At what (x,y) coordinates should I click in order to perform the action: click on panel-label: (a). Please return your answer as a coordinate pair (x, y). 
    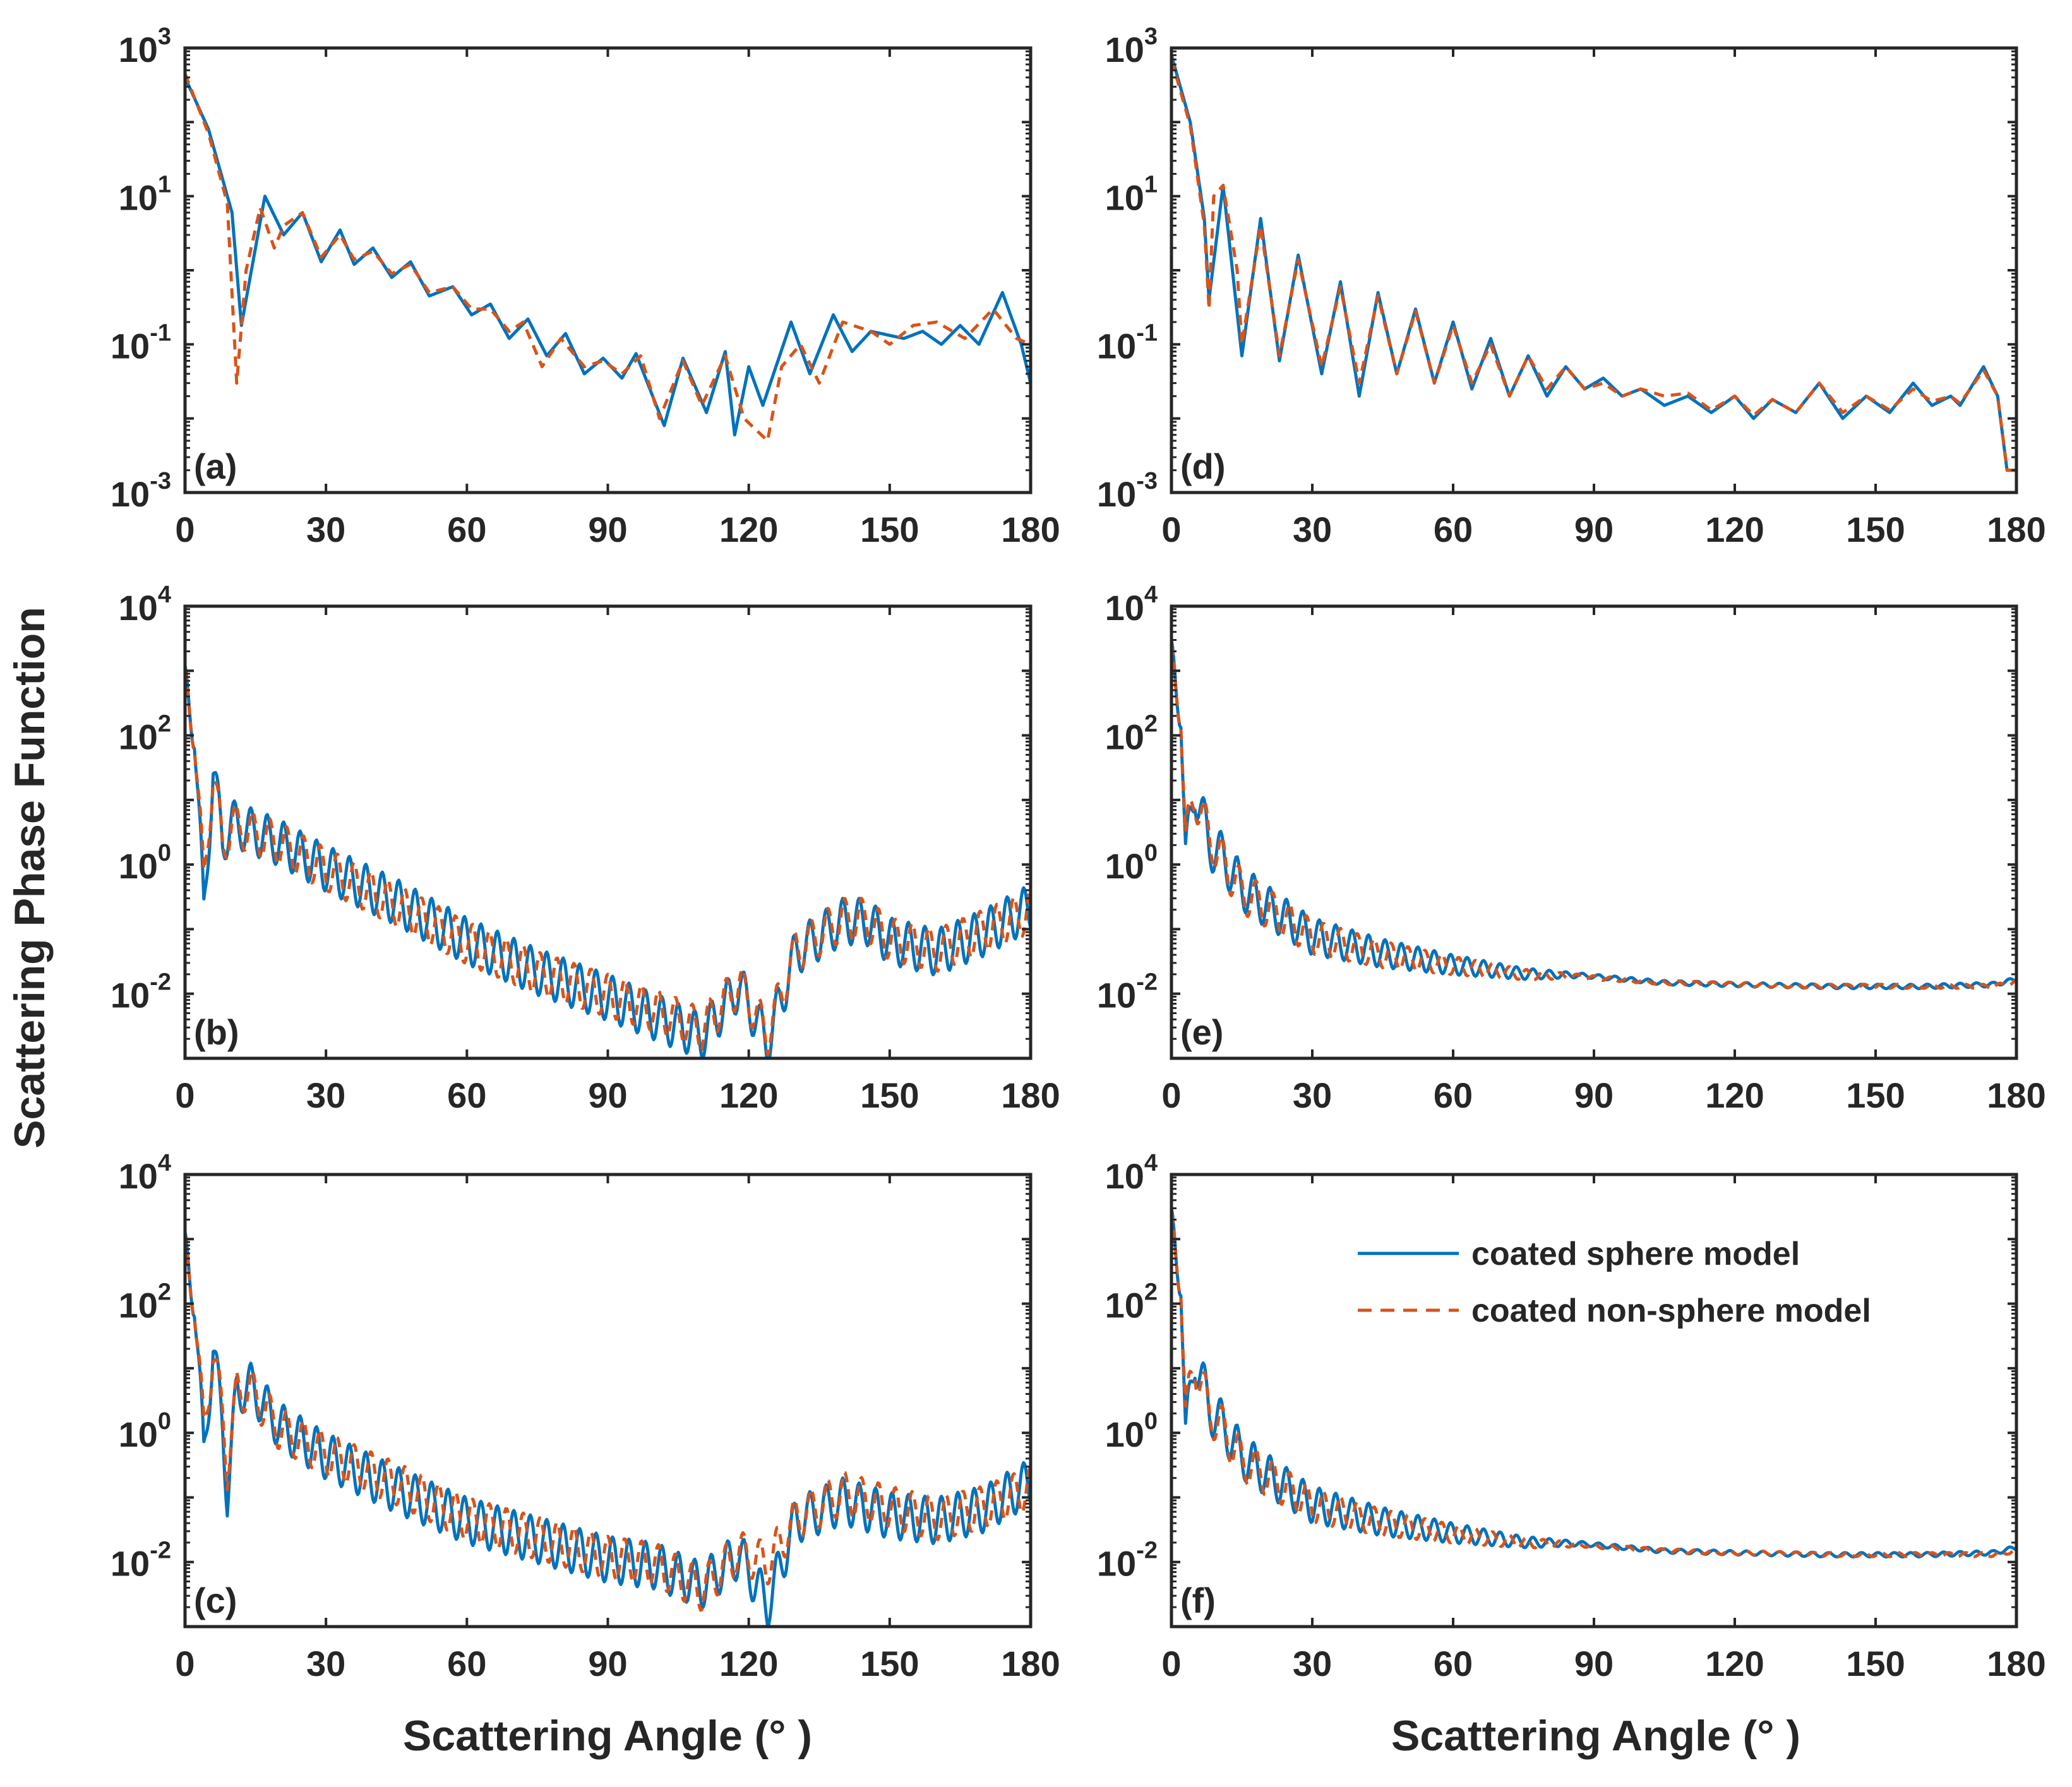
    Looking at the image, I should click on (215, 466).